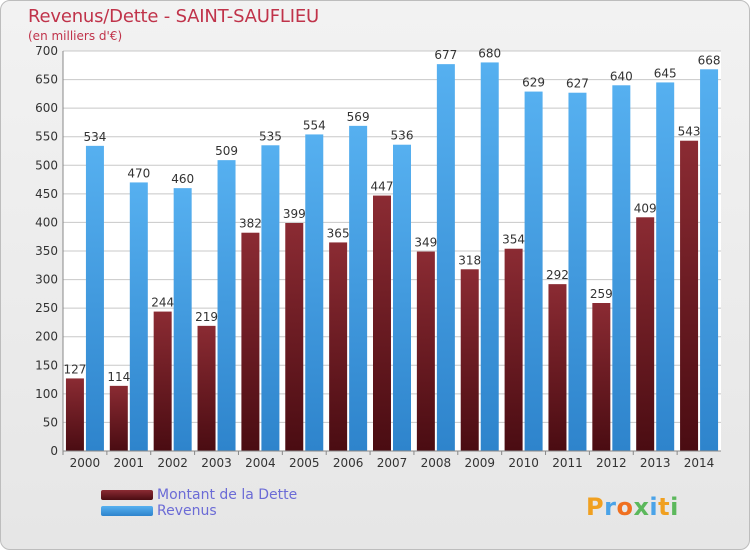 The height and width of the screenshot is (550, 750). Describe the element at coordinates (172, 463) in the screenshot. I see `x-tick-label: 2002` at that location.